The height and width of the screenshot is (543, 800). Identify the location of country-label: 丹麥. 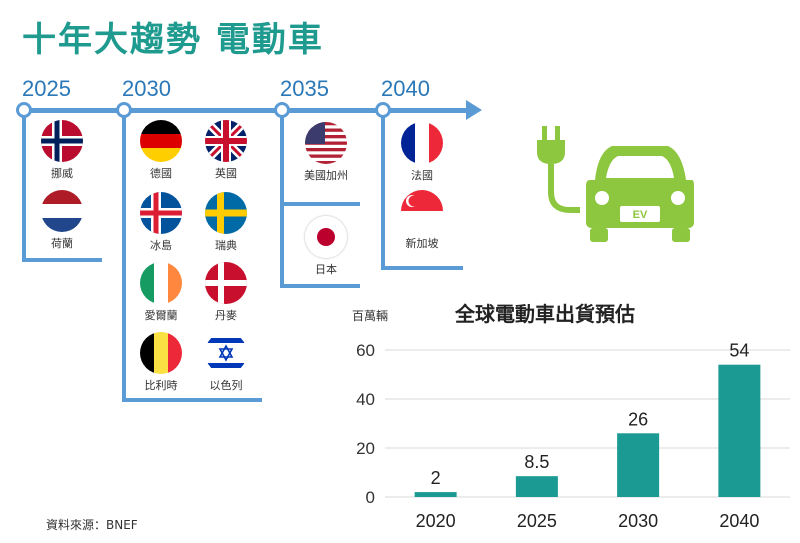
(226, 315).